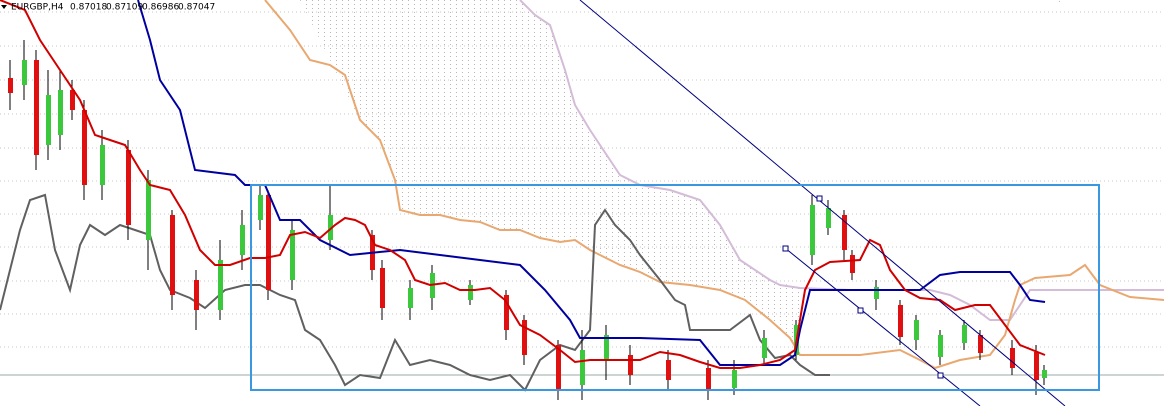 Image resolution: width=1164 pixels, height=406 pixels. I want to click on corner-mark: ·, so click(1059, 4).